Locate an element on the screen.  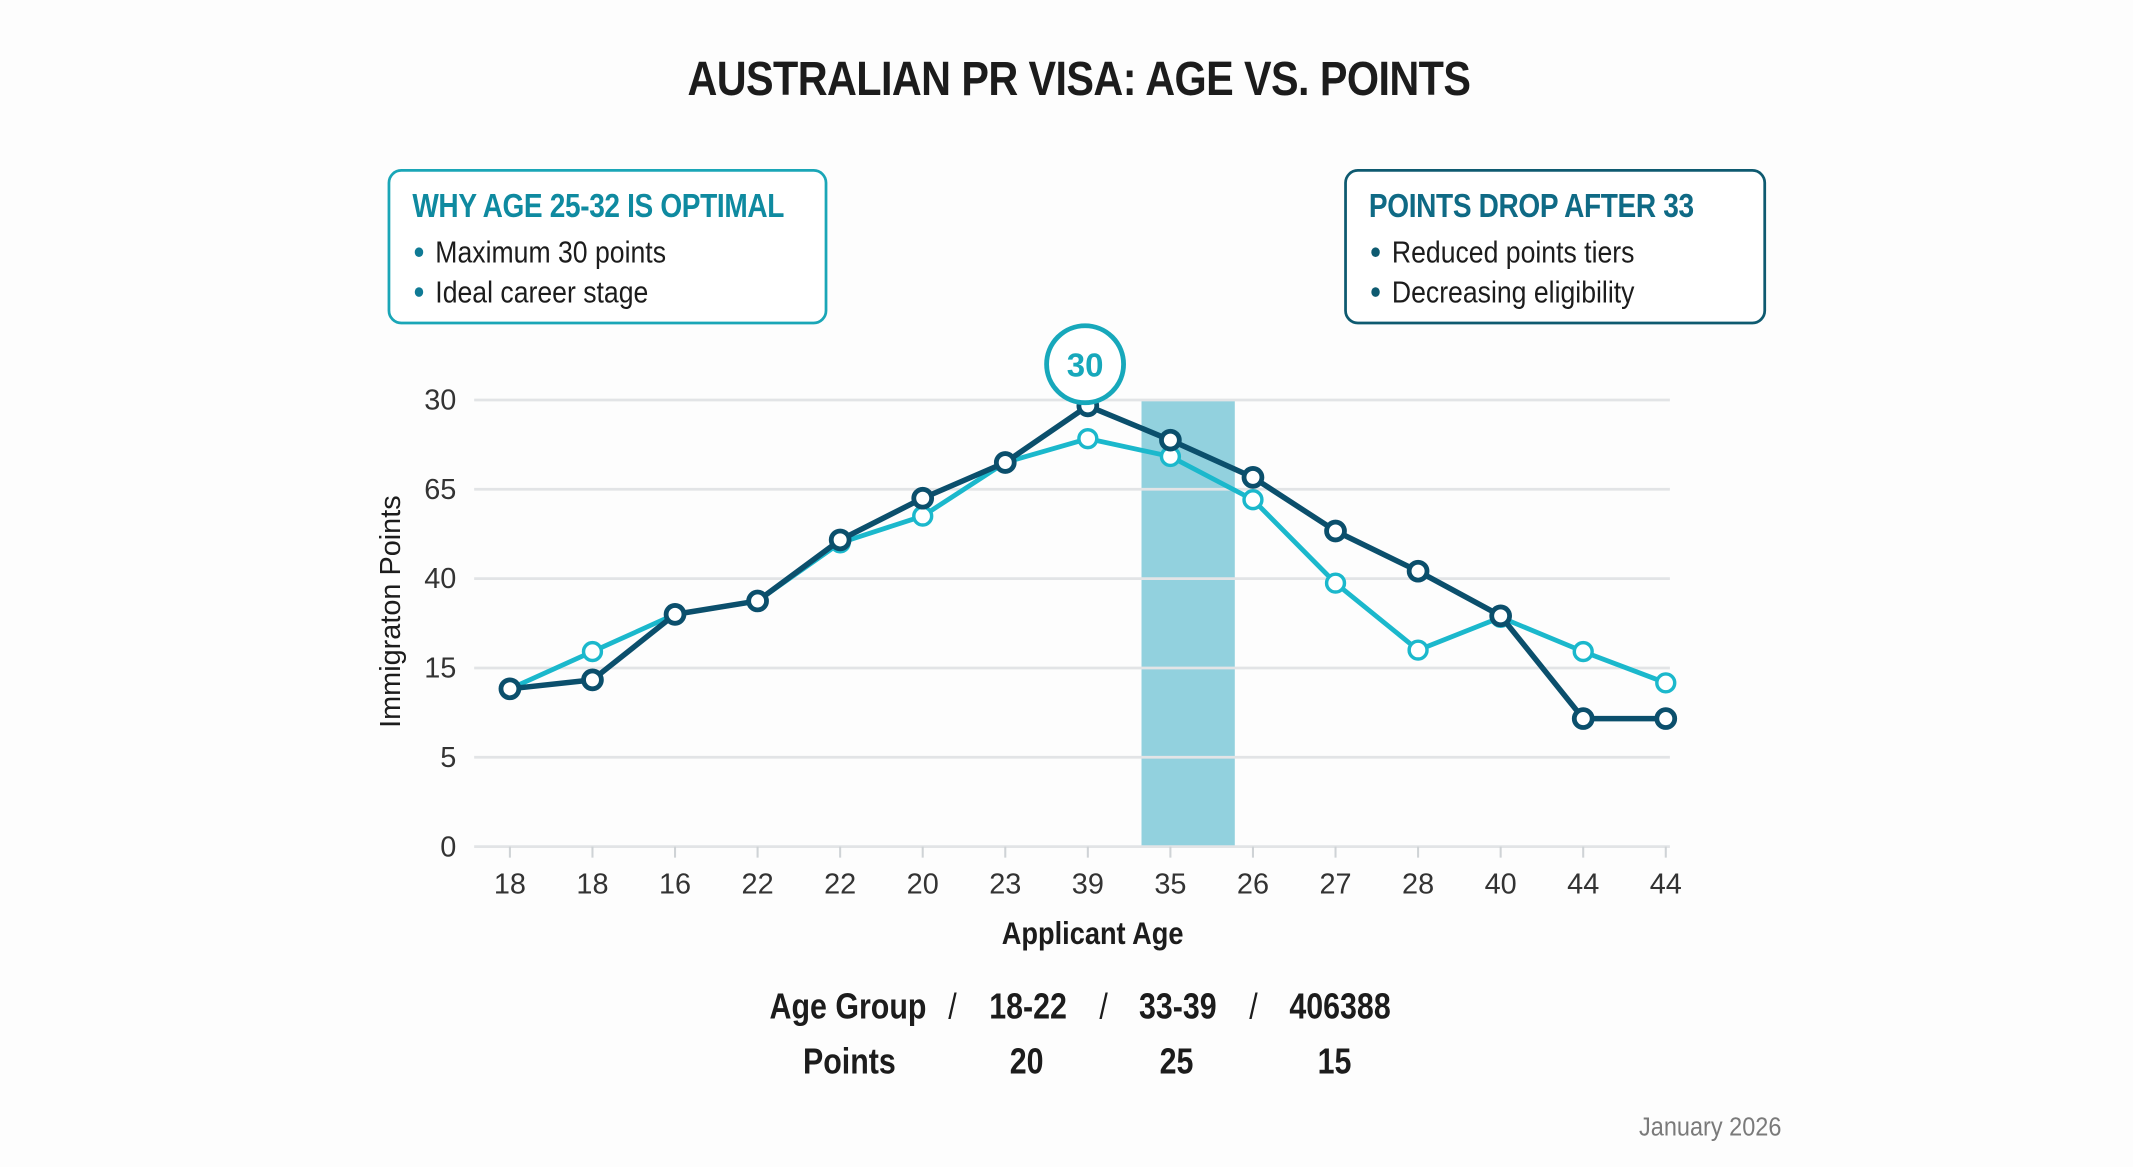
x-tick-label: 35 is located at coordinates (1170, 884).